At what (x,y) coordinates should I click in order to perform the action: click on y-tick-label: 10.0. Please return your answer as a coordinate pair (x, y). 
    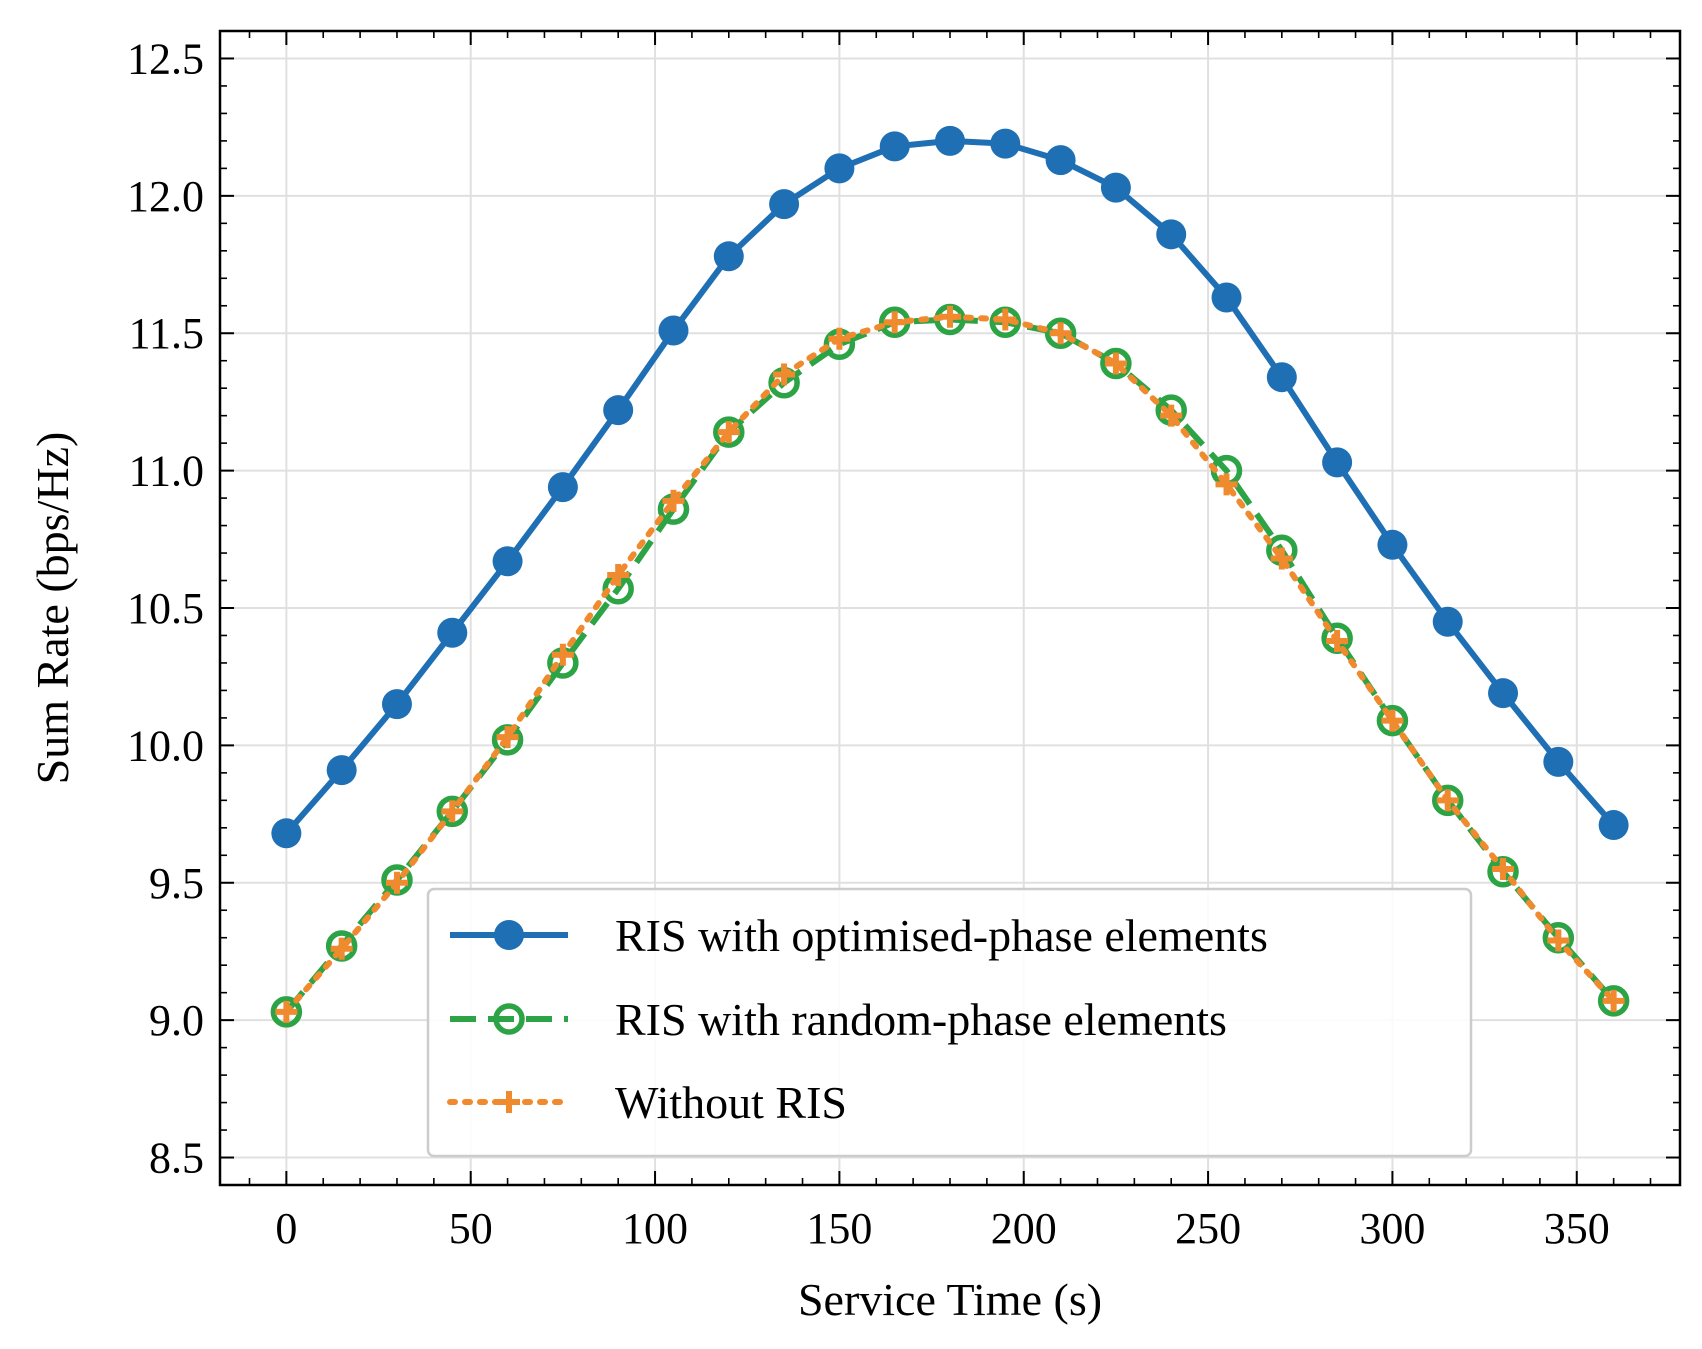
    Looking at the image, I should click on (165, 745).